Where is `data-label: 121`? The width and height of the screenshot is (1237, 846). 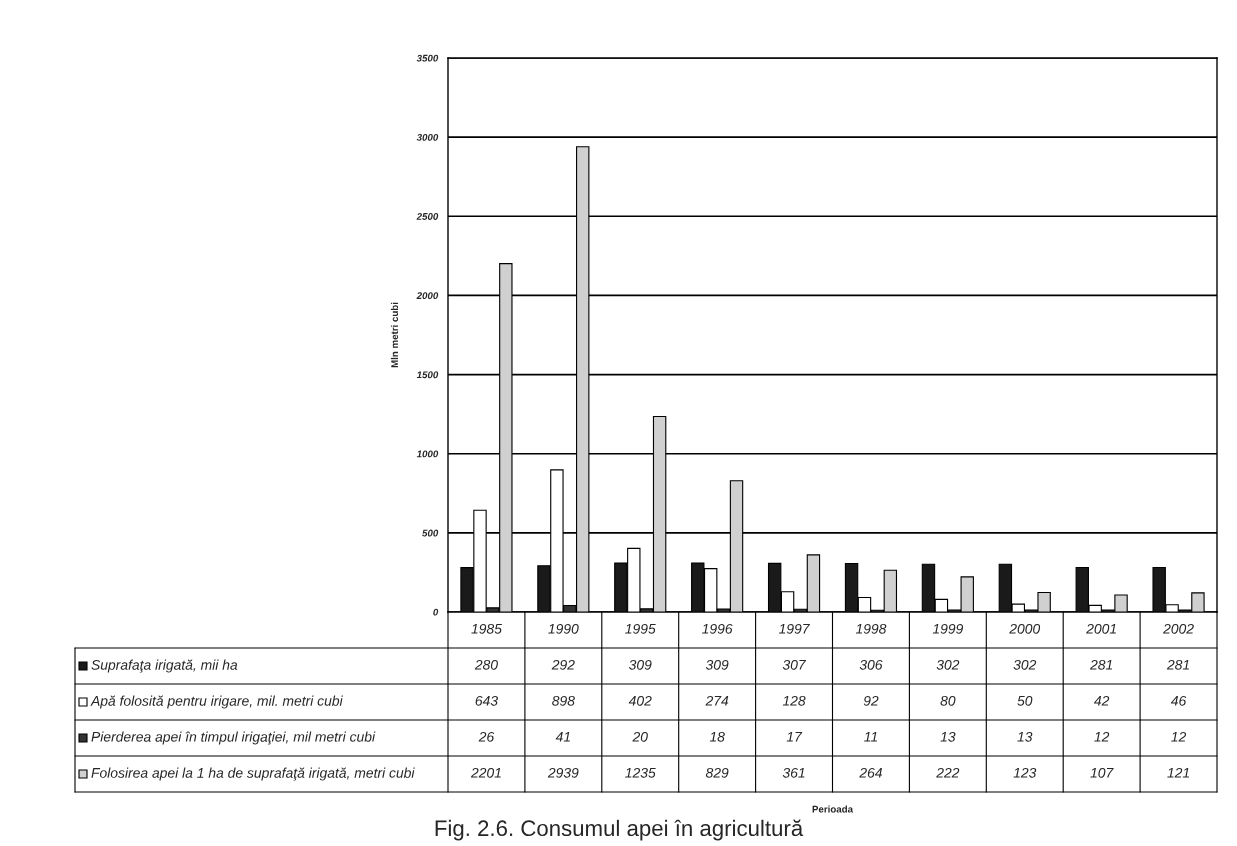
data-label: 121 is located at coordinates (1178, 772).